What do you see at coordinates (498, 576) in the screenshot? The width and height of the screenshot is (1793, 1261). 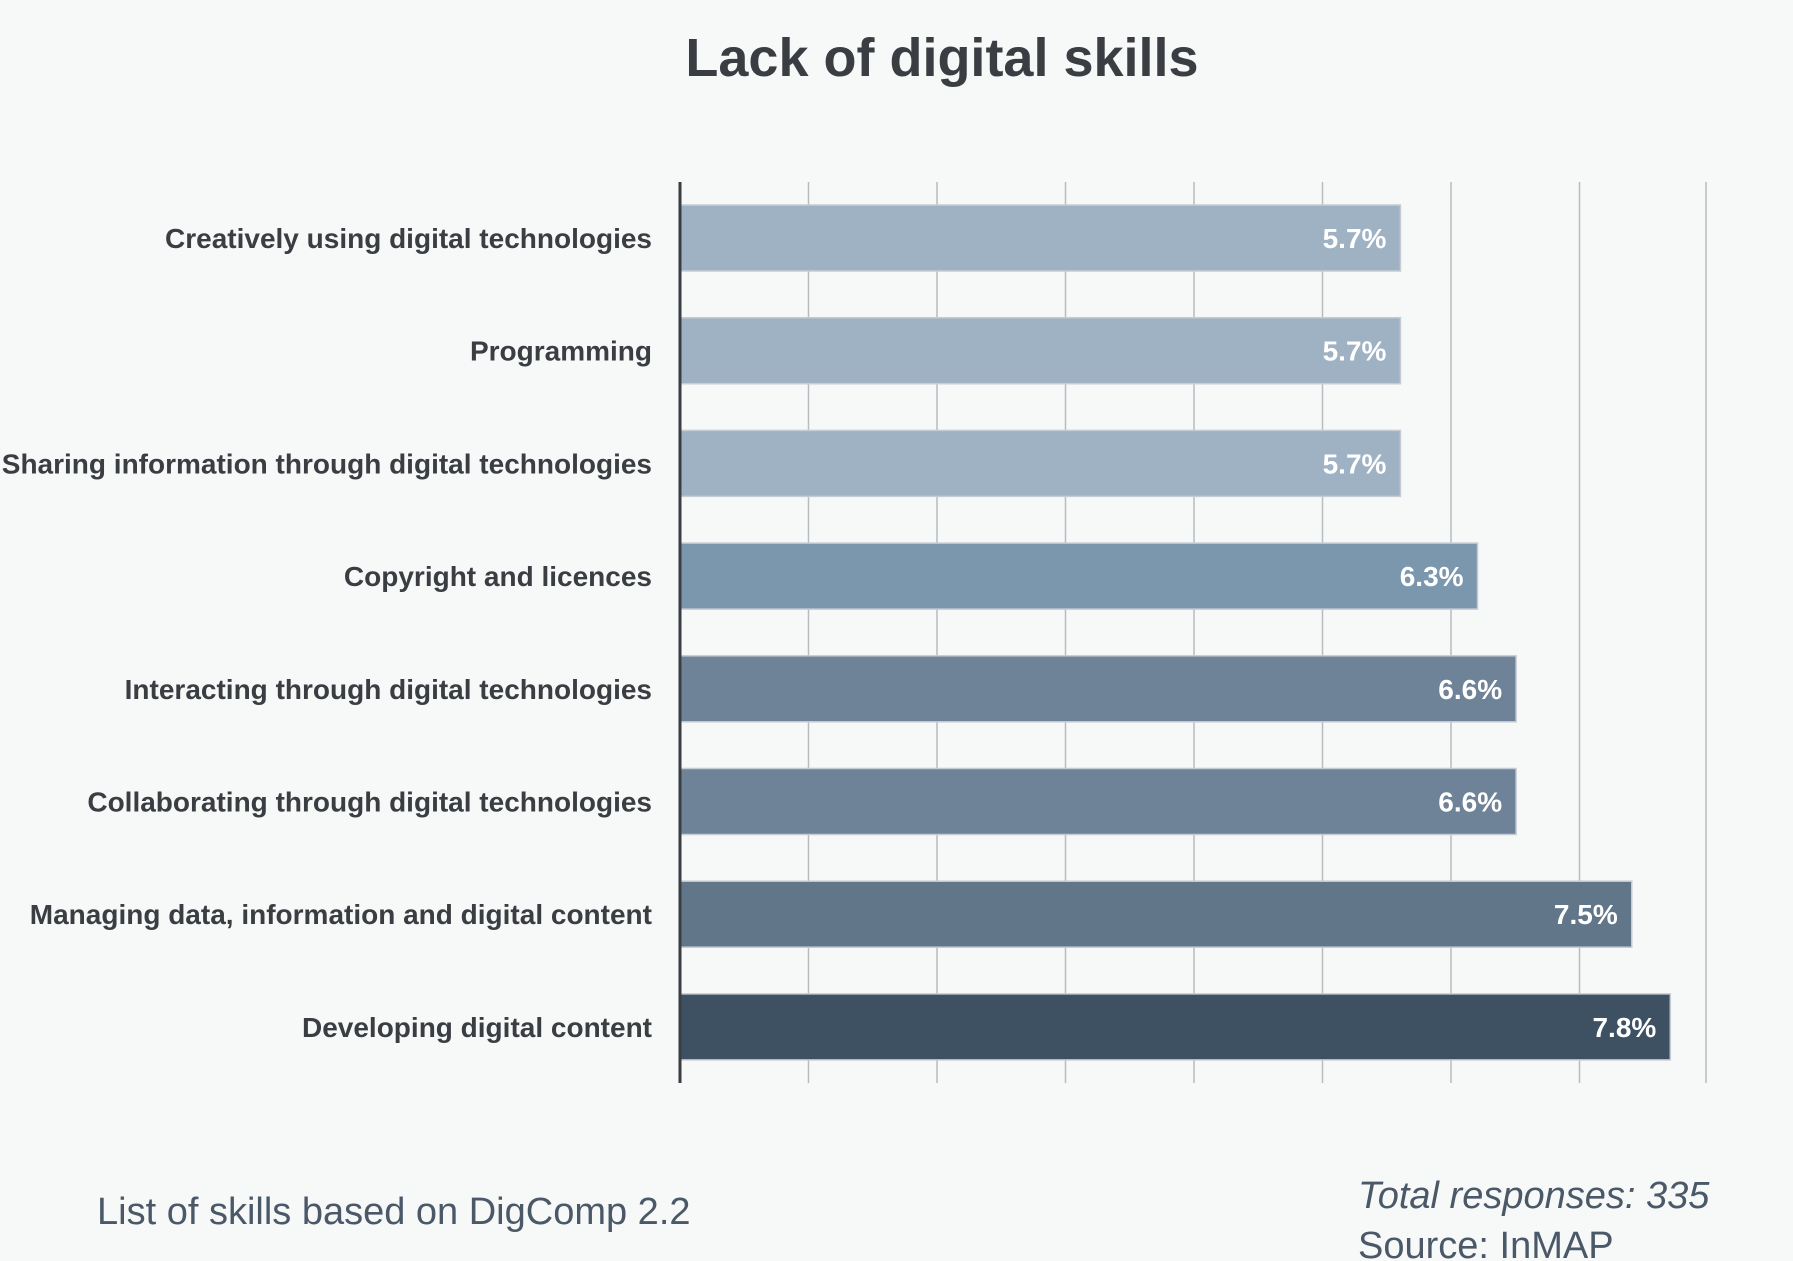 I see `category-label: Copyright and licences` at bounding box center [498, 576].